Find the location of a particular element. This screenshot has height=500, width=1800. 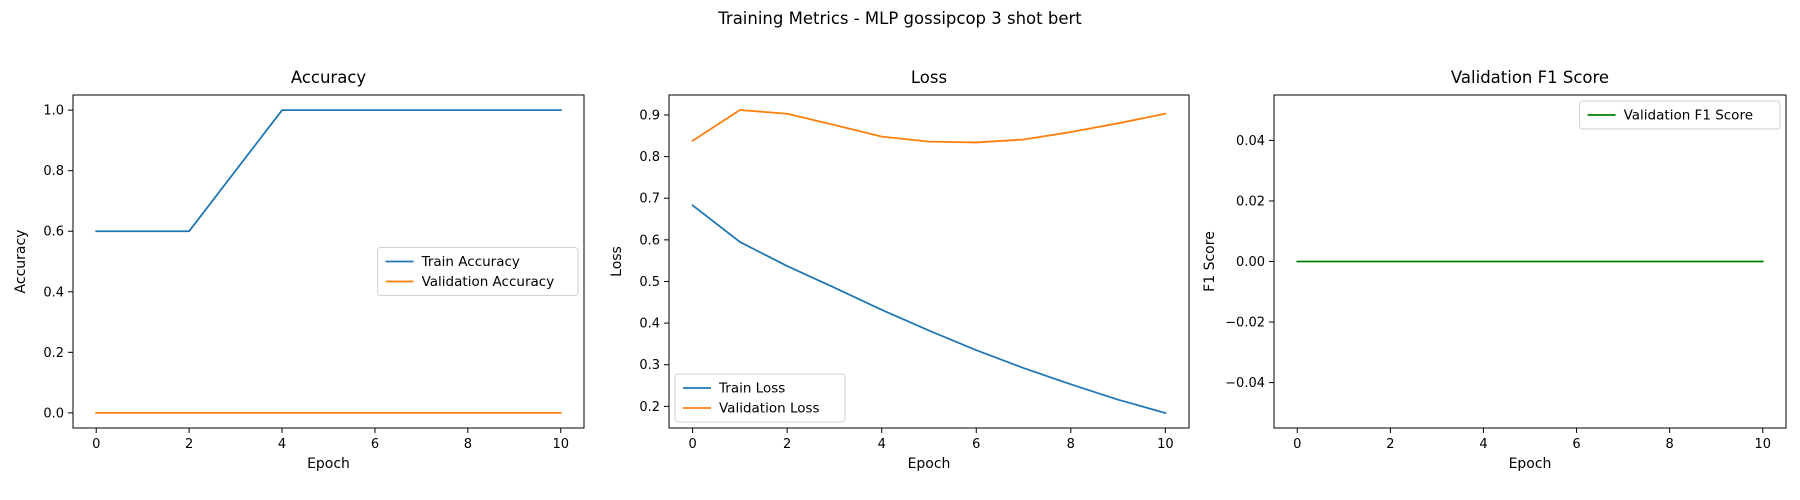

chart-title: Validation F1 Score is located at coordinates (1530, 77).